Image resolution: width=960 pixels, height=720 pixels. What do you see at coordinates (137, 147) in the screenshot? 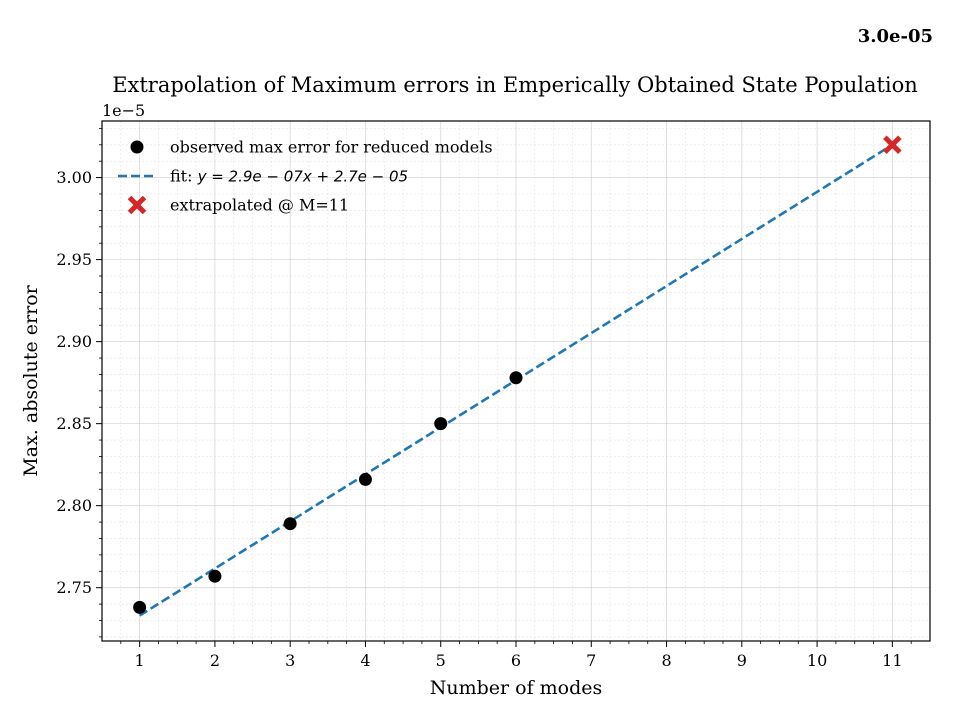
I see `legend-observed-marker` at bounding box center [137, 147].